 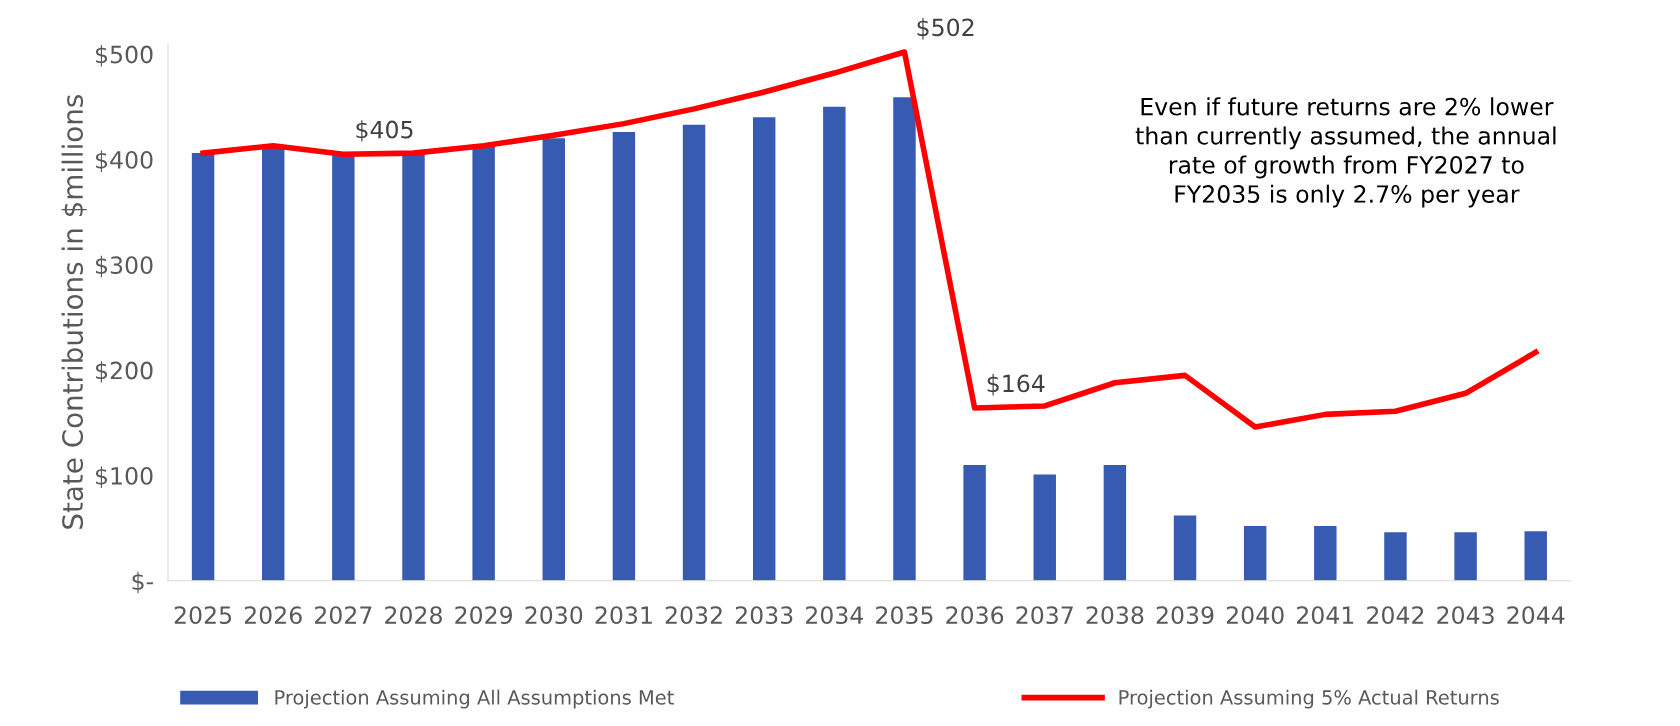 What do you see at coordinates (124, 56) in the screenshot?
I see `y-tick-label: $500` at bounding box center [124, 56].